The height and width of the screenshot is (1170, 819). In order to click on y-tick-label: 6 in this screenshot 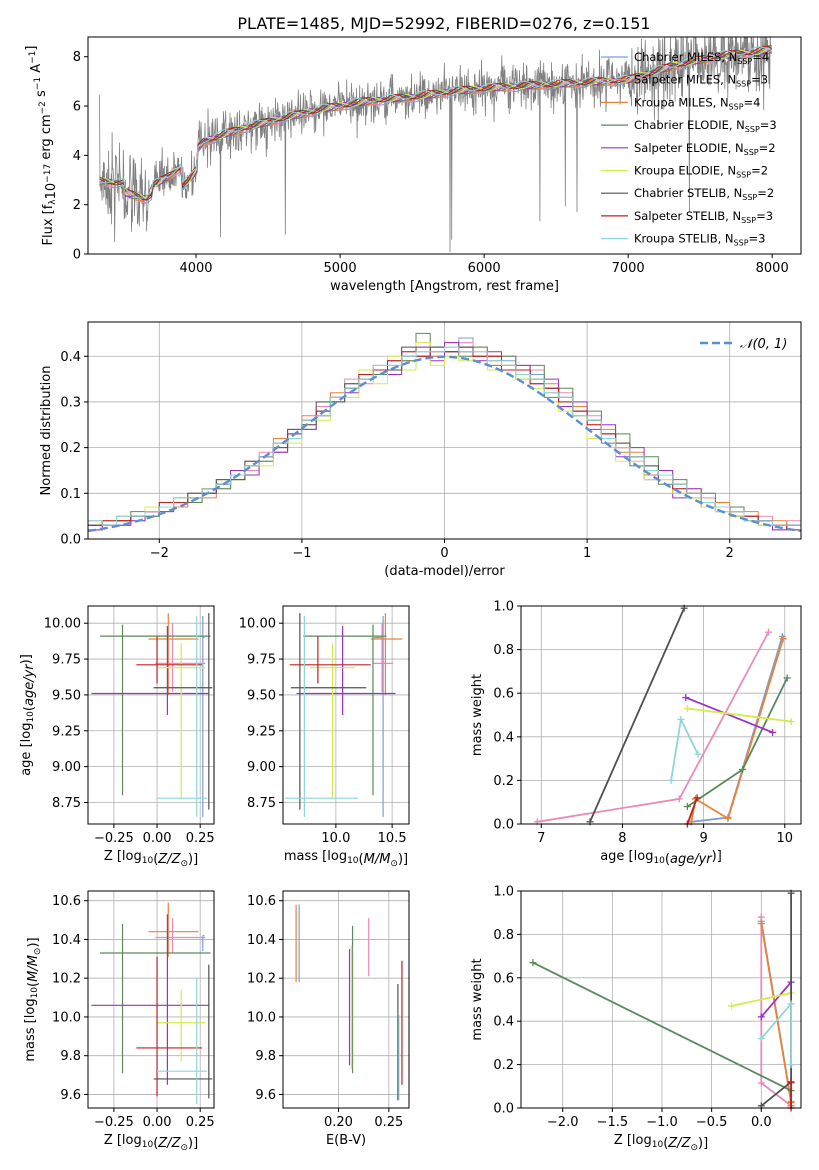, I will do `click(77, 107)`.